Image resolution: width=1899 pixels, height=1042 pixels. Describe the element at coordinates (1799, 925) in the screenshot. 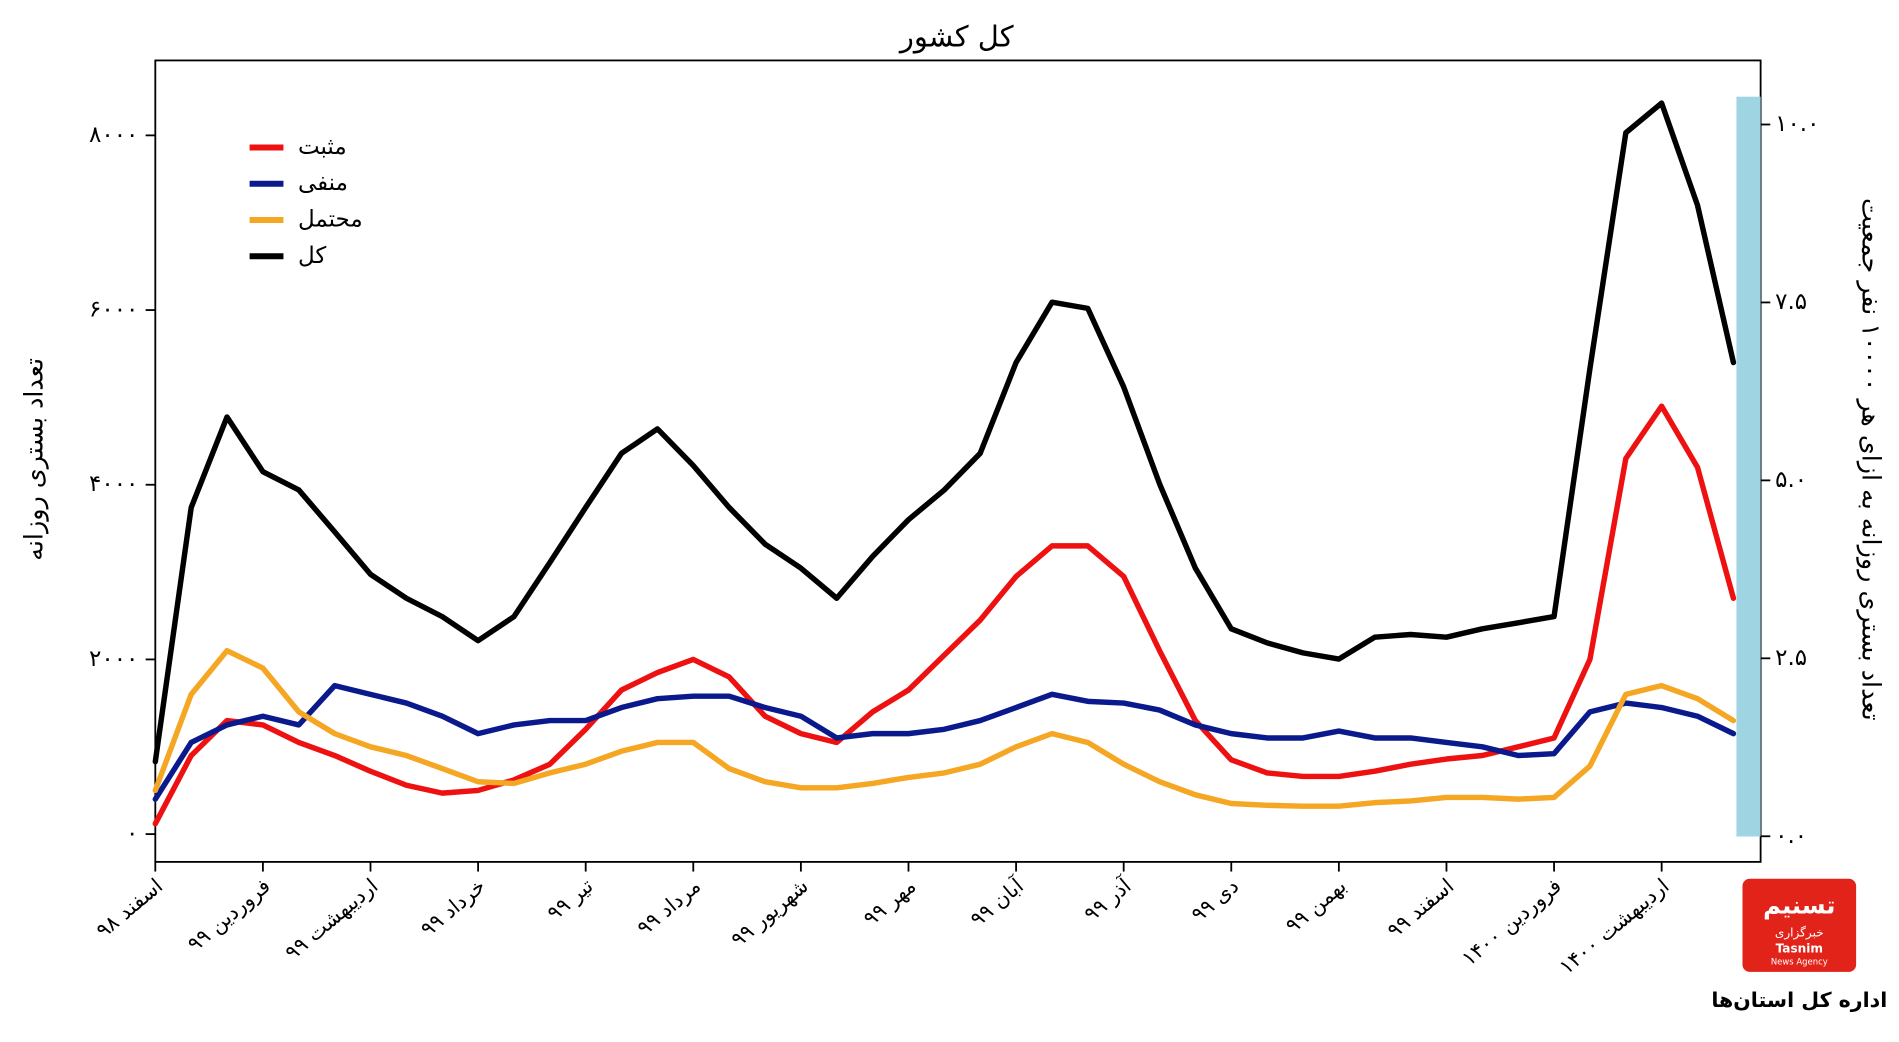

I see `logo-box` at that location.